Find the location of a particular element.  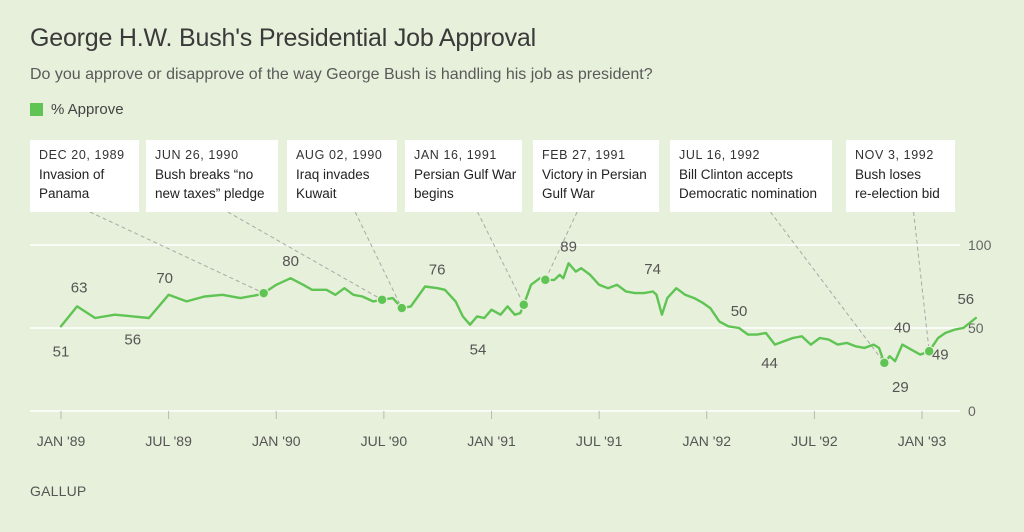

x-tick-label: JAN '91 is located at coordinates (491, 441).